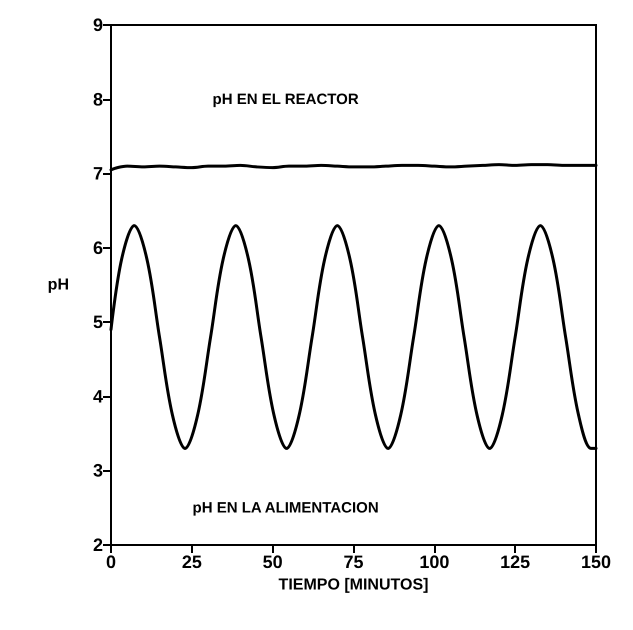 Image resolution: width=633 pixels, height=630 pixels. What do you see at coordinates (272, 562) in the screenshot?
I see `x-tick-label: 50` at bounding box center [272, 562].